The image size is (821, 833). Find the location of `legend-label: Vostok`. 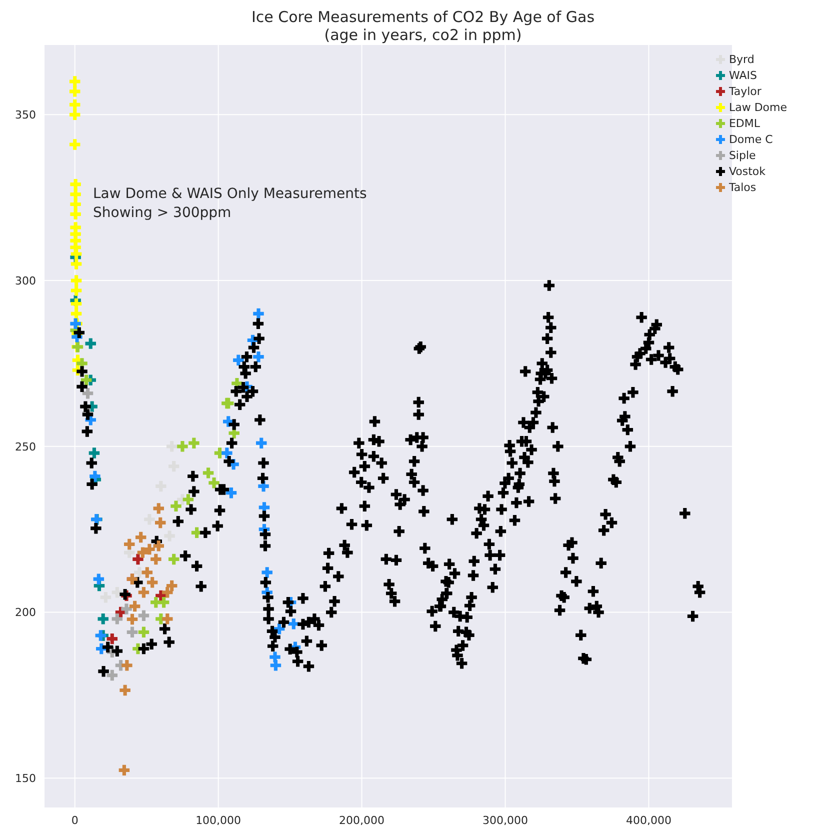

legend-label: Vostok is located at coordinates (747, 171).